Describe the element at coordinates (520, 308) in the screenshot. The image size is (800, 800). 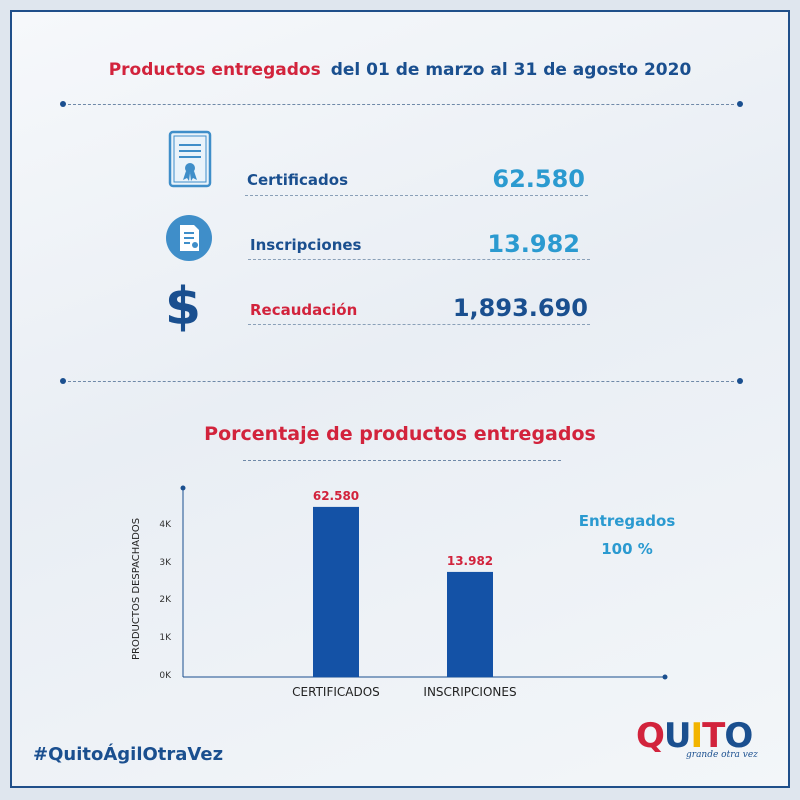
I see `stat-value-recaudacion: 1,893.690` at that location.